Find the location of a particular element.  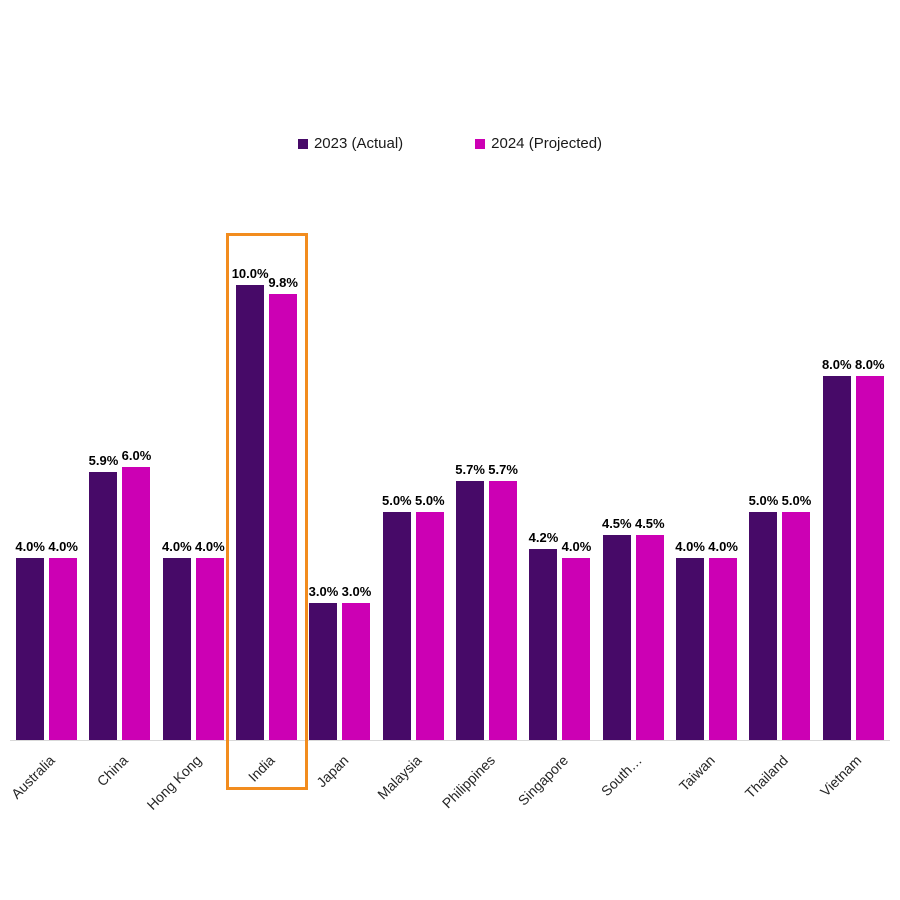

bar-pair-taiwan: 4.0% 4.0% is located at coordinates (706, 639).